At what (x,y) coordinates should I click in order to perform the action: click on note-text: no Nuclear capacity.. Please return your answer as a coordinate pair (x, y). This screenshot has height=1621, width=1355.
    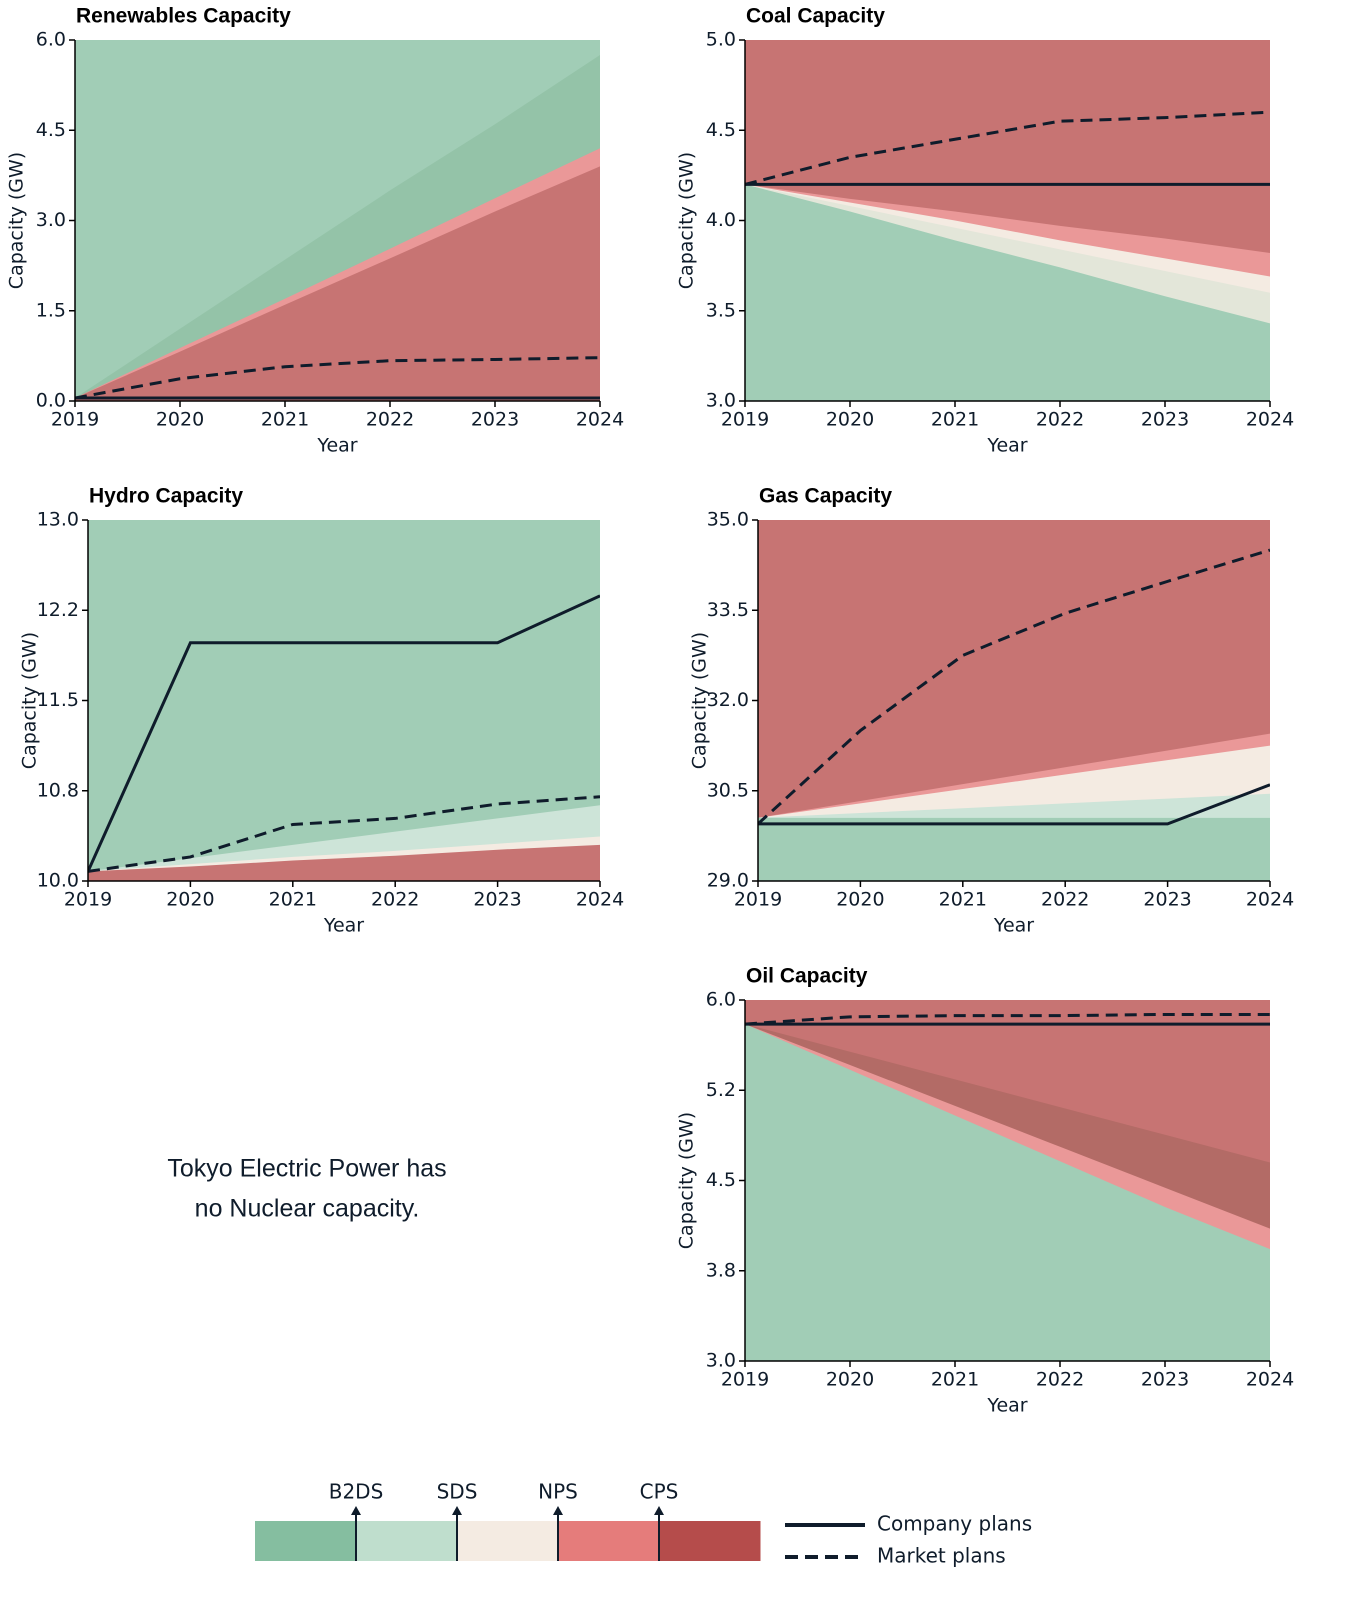
    Looking at the image, I should click on (307, 1209).